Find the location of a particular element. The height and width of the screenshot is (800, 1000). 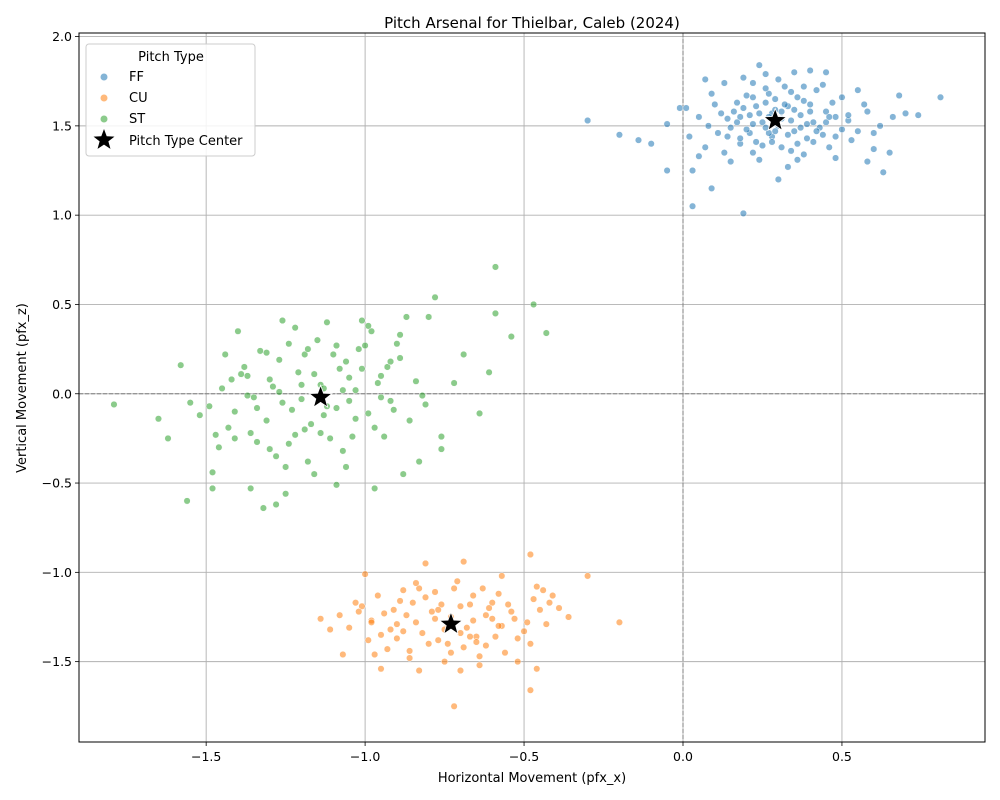

y-tick-label: 1.0 is located at coordinates (62, 215).